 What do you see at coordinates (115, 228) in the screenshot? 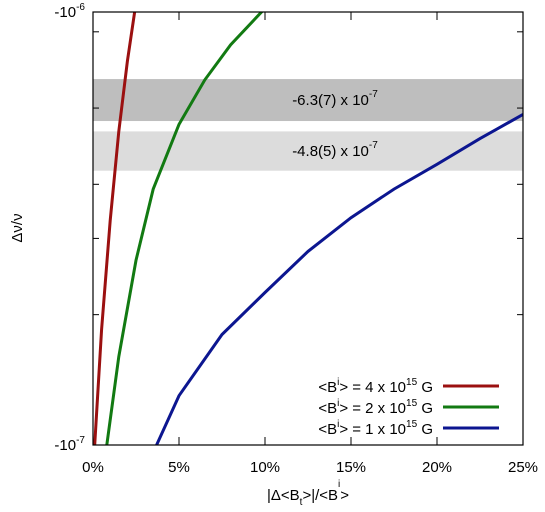
I see `series-line` at bounding box center [115, 228].